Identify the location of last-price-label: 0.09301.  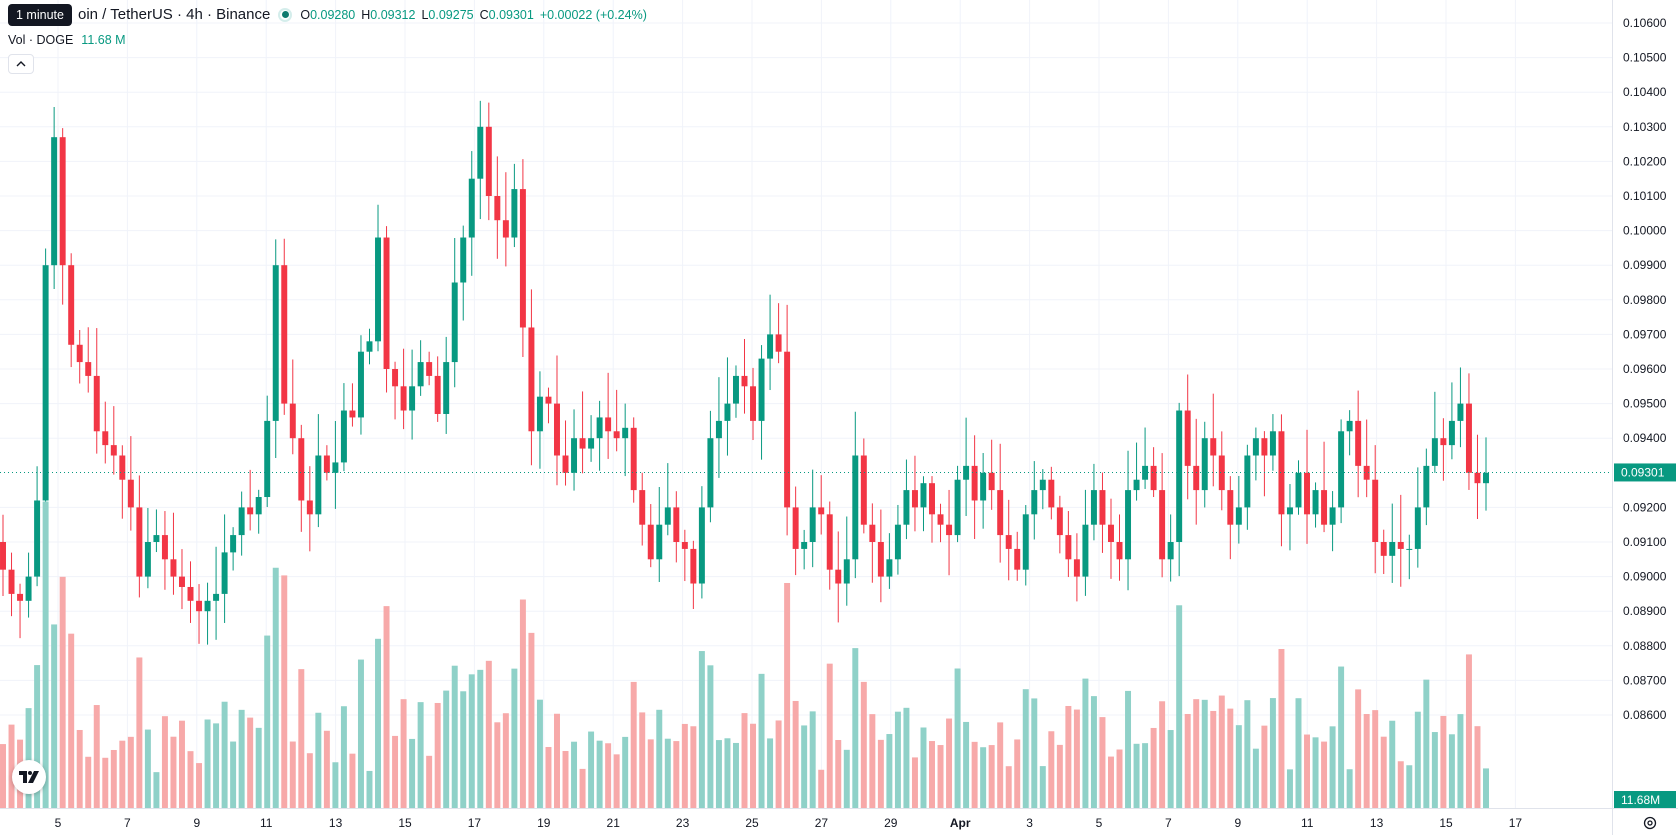
(1643, 472).